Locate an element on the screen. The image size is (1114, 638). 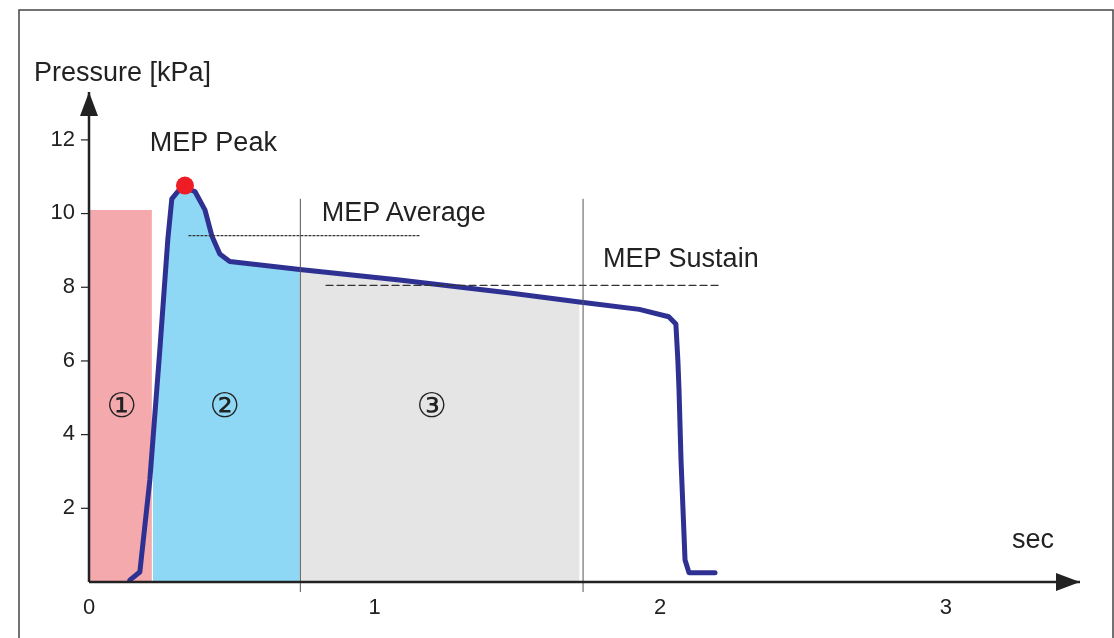
annotation: MEP Peak is located at coordinates (213, 141).